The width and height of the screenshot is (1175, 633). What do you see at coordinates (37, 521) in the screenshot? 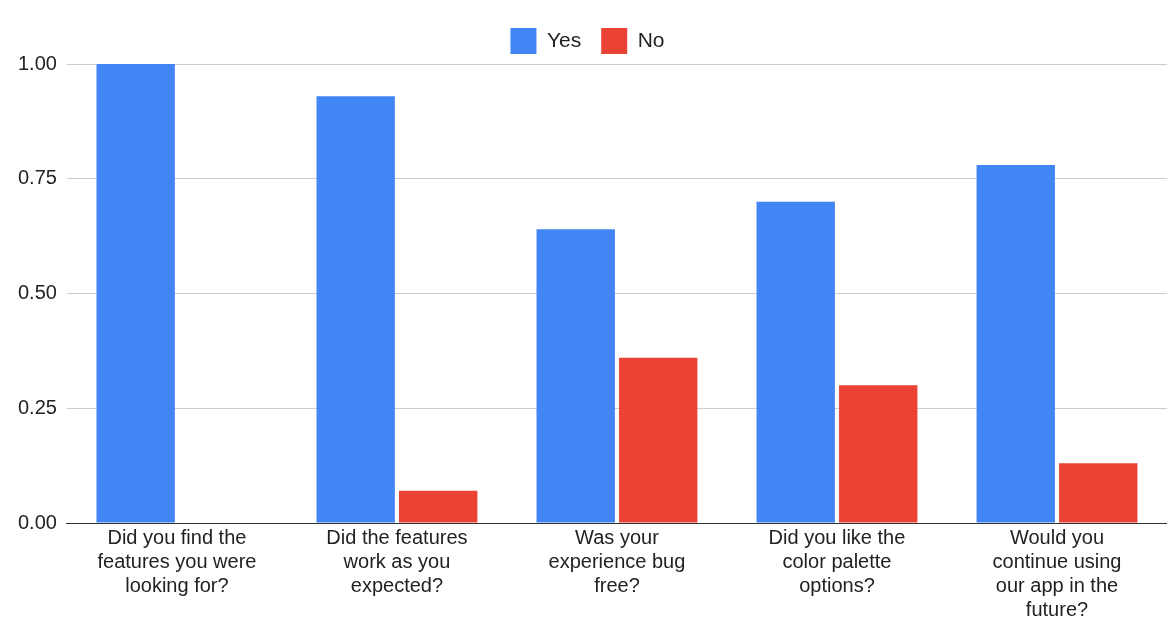
I see `y-tick-label: 0.00` at bounding box center [37, 521].